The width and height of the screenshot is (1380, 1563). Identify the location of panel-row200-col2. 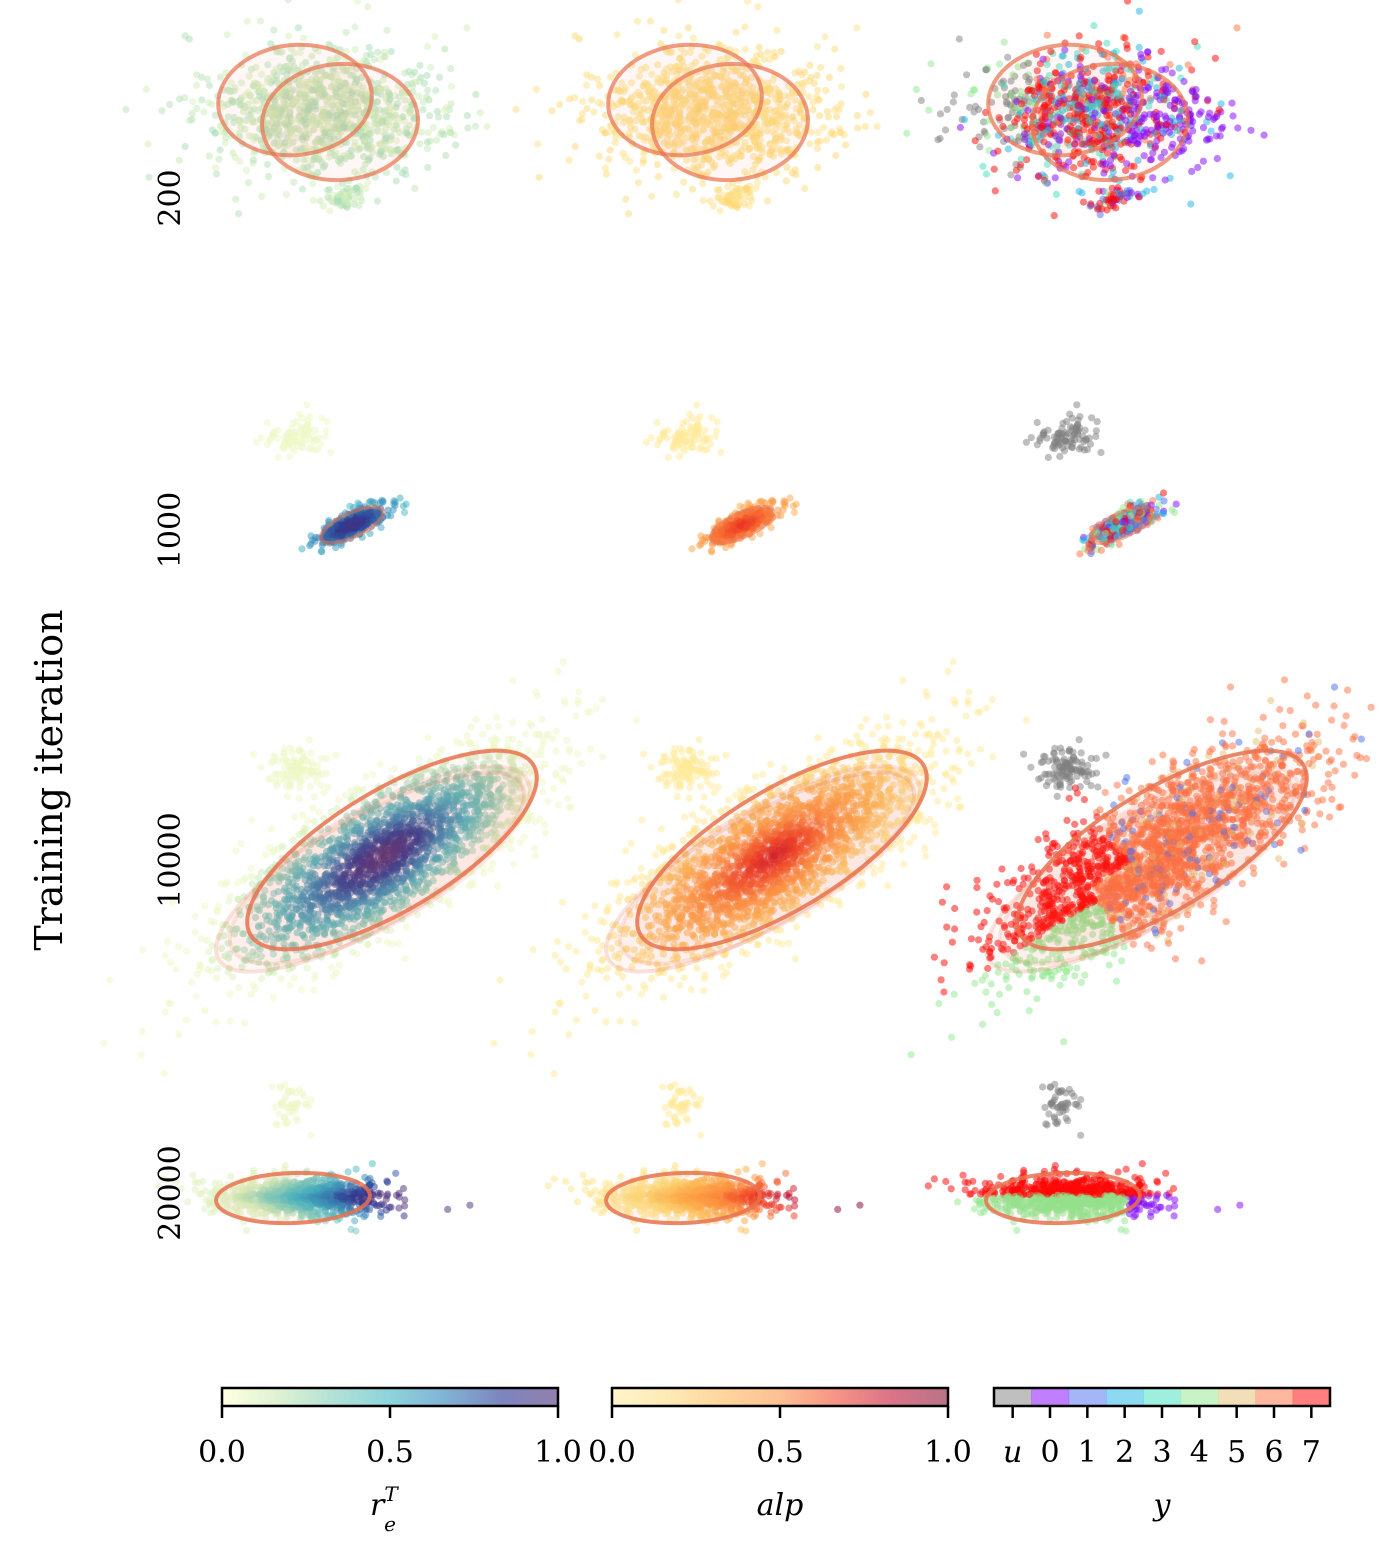
(696, 109).